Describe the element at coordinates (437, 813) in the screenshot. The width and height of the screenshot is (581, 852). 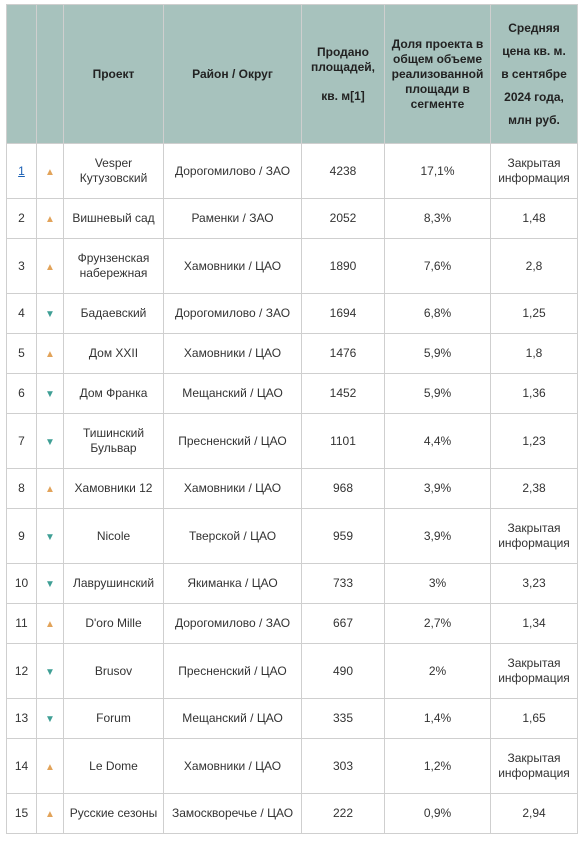
I see `share-cell: 0,9%` at that location.